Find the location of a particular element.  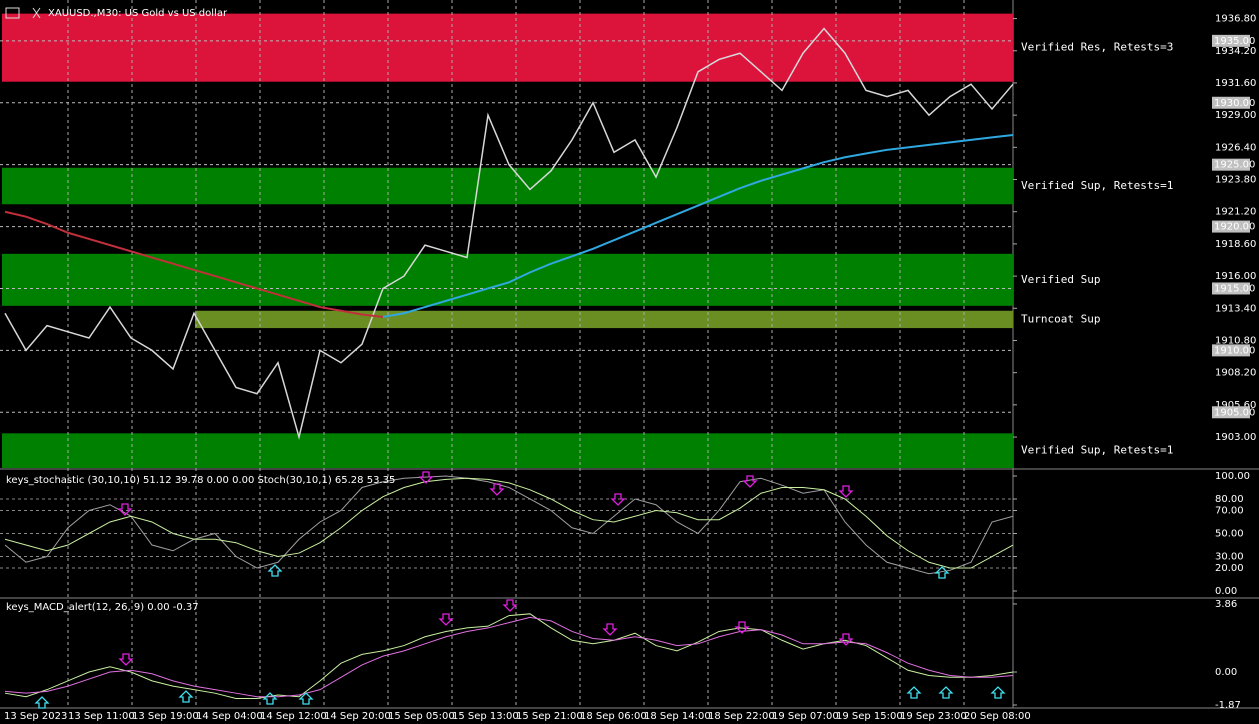

level-label: 1925.00 is located at coordinates (1234, 165).